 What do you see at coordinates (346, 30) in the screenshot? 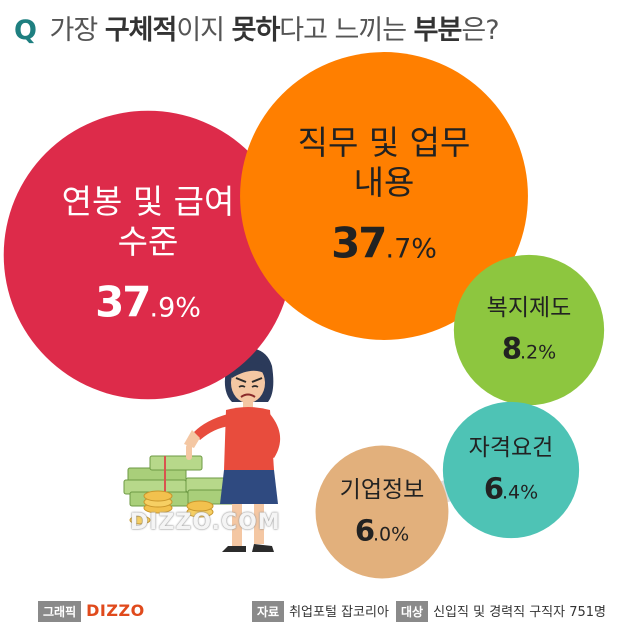
I see `title-part: 다고 느끼는` at bounding box center [346, 30].